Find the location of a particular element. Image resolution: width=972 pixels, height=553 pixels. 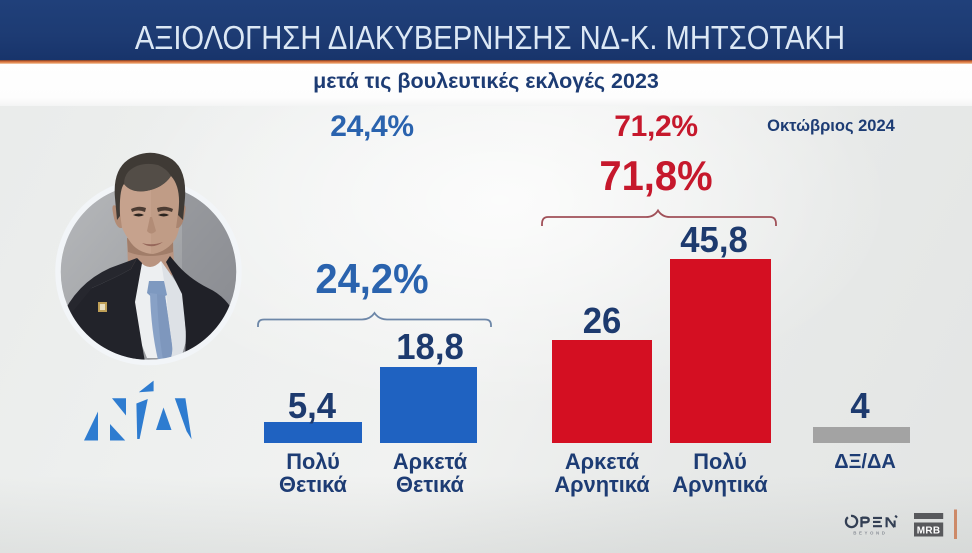

svg-text: BEYOND is located at coordinates (870, 533).